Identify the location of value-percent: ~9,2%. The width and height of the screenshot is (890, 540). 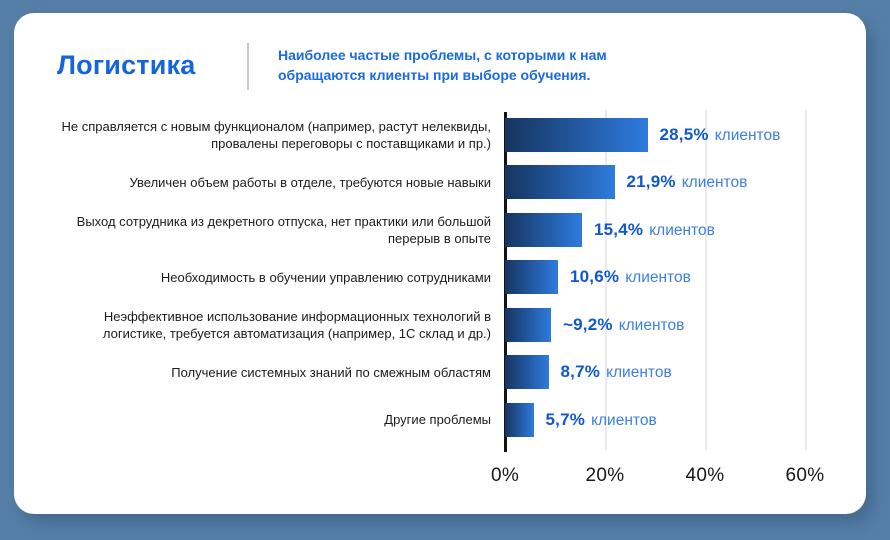
(588, 324).